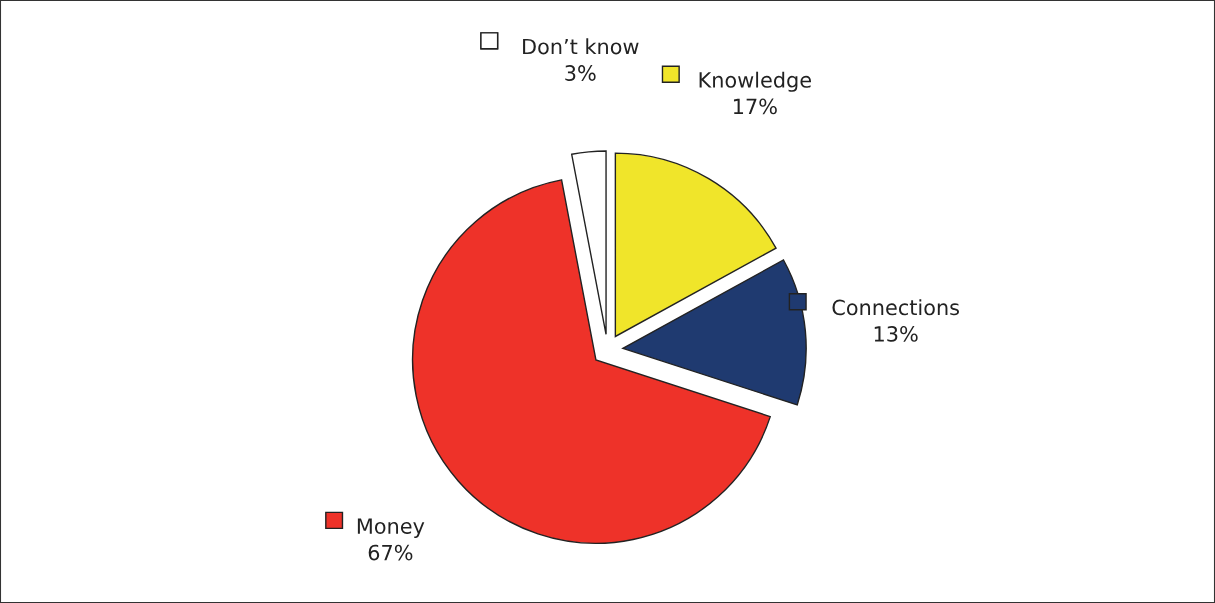 Image resolution: width=1215 pixels, height=603 pixels. Describe the element at coordinates (580, 73) in the screenshot. I see `data-label: 3%` at that location.